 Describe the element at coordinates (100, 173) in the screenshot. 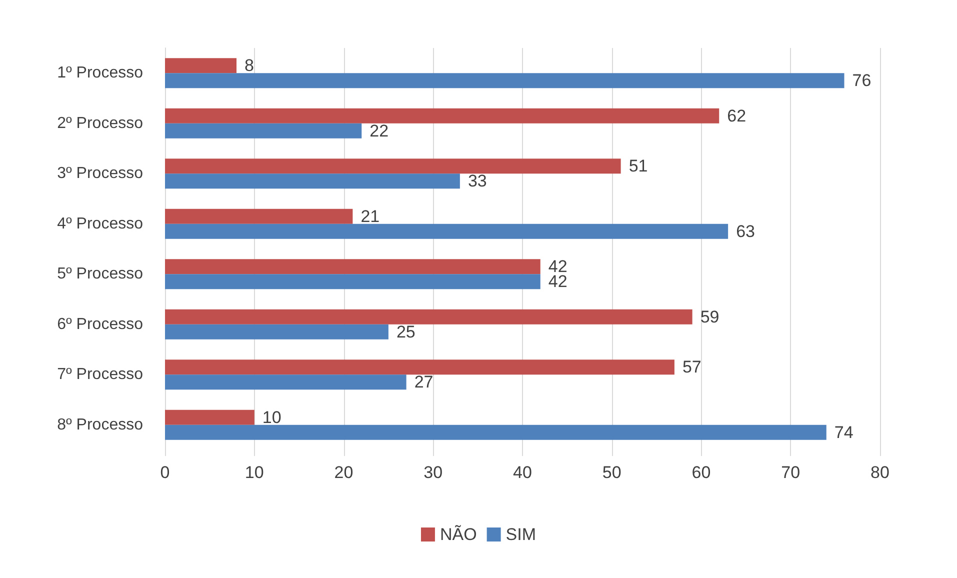

I see `y-tick-label: 3º Processo` at that location.